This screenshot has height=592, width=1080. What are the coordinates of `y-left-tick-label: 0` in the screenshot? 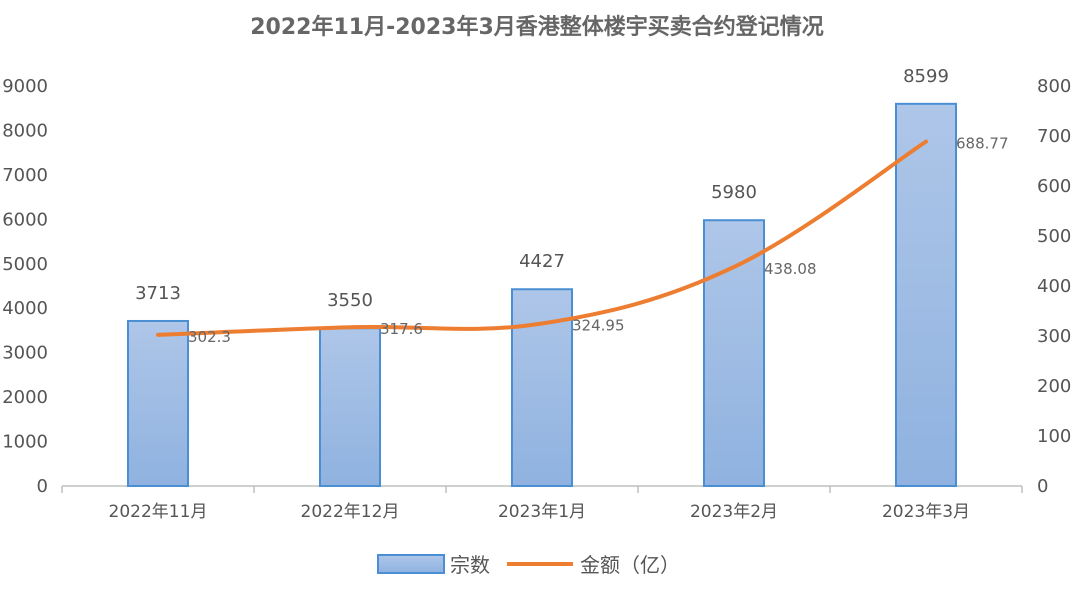 It's located at (42, 486).